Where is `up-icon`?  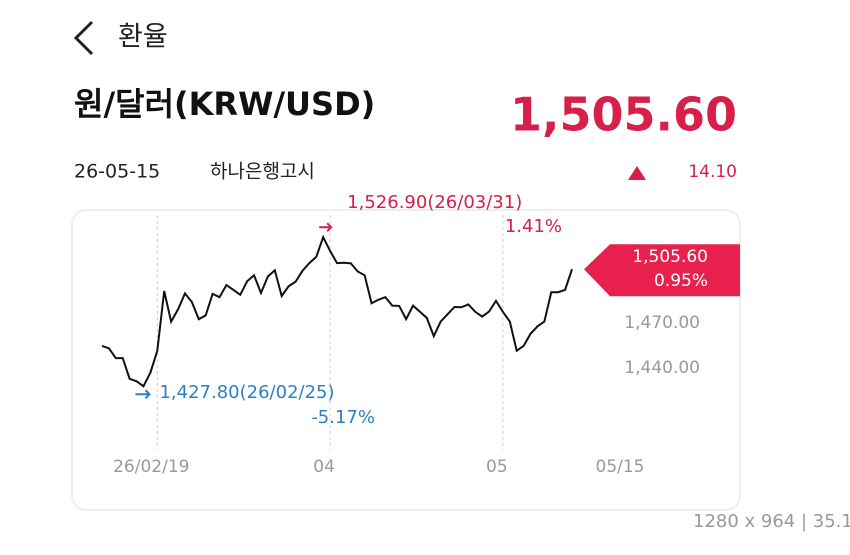
up-icon is located at coordinates (637, 173).